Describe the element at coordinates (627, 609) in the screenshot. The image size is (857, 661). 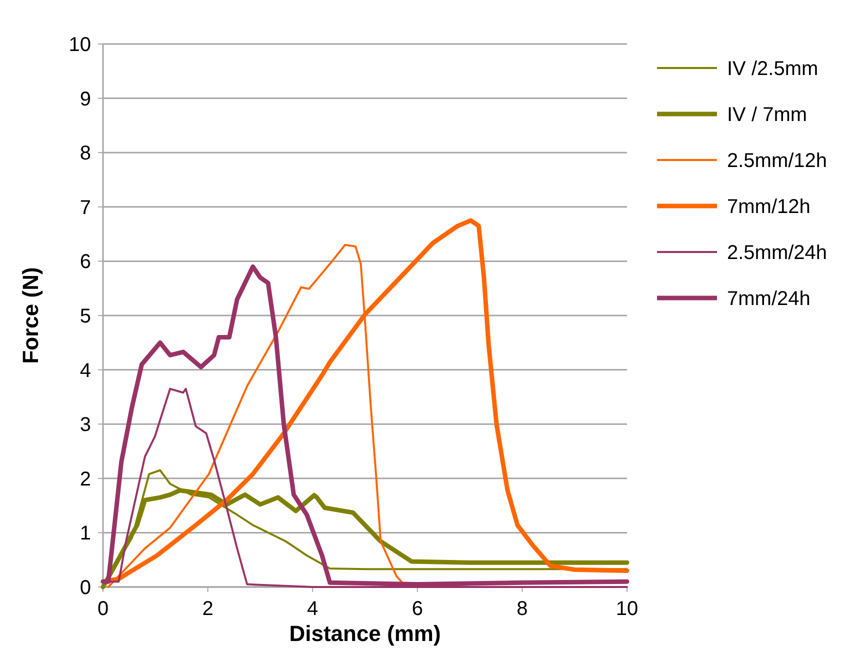
I see `x-tick-label: 10` at that location.